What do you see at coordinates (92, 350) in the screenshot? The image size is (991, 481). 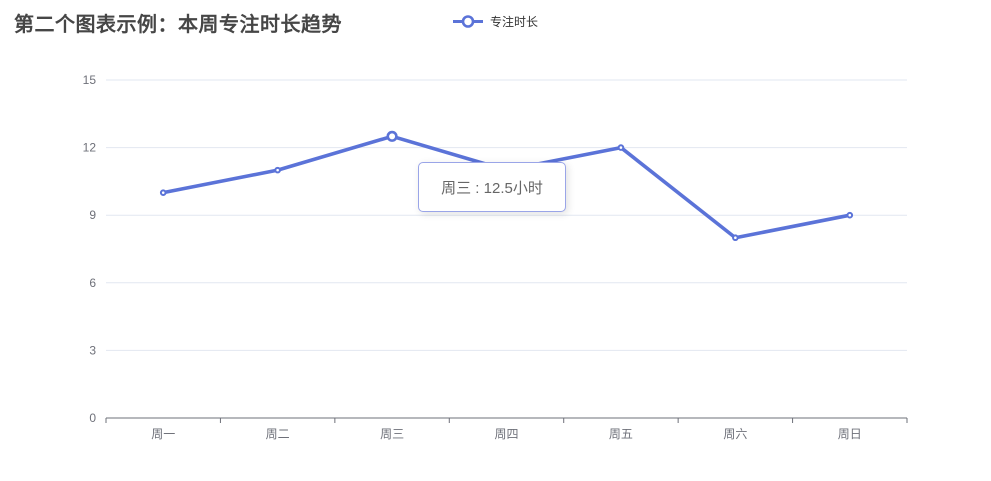 I see `y-axis-label: 3` at bounding box center [92, 350].